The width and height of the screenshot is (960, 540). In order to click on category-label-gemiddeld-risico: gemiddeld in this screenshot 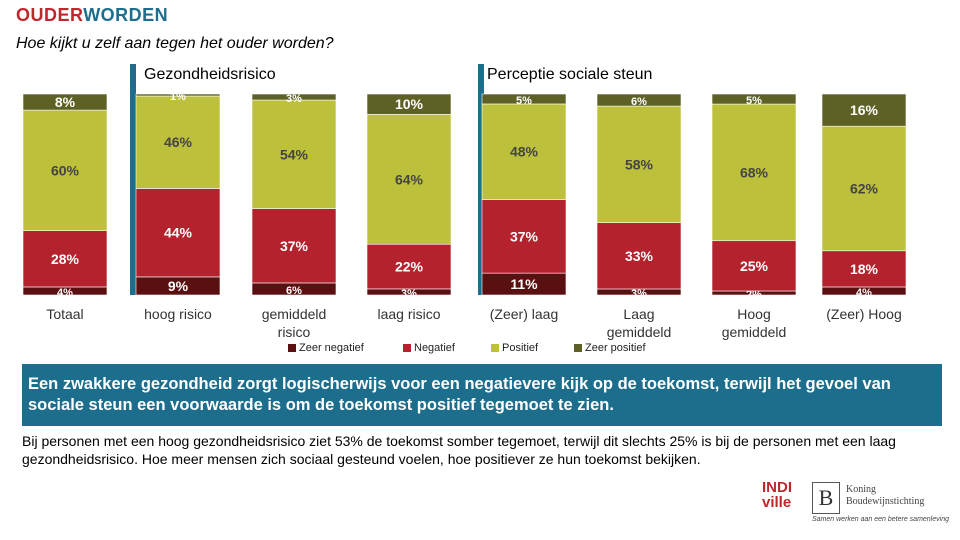, I will do `click(294, 314)`.